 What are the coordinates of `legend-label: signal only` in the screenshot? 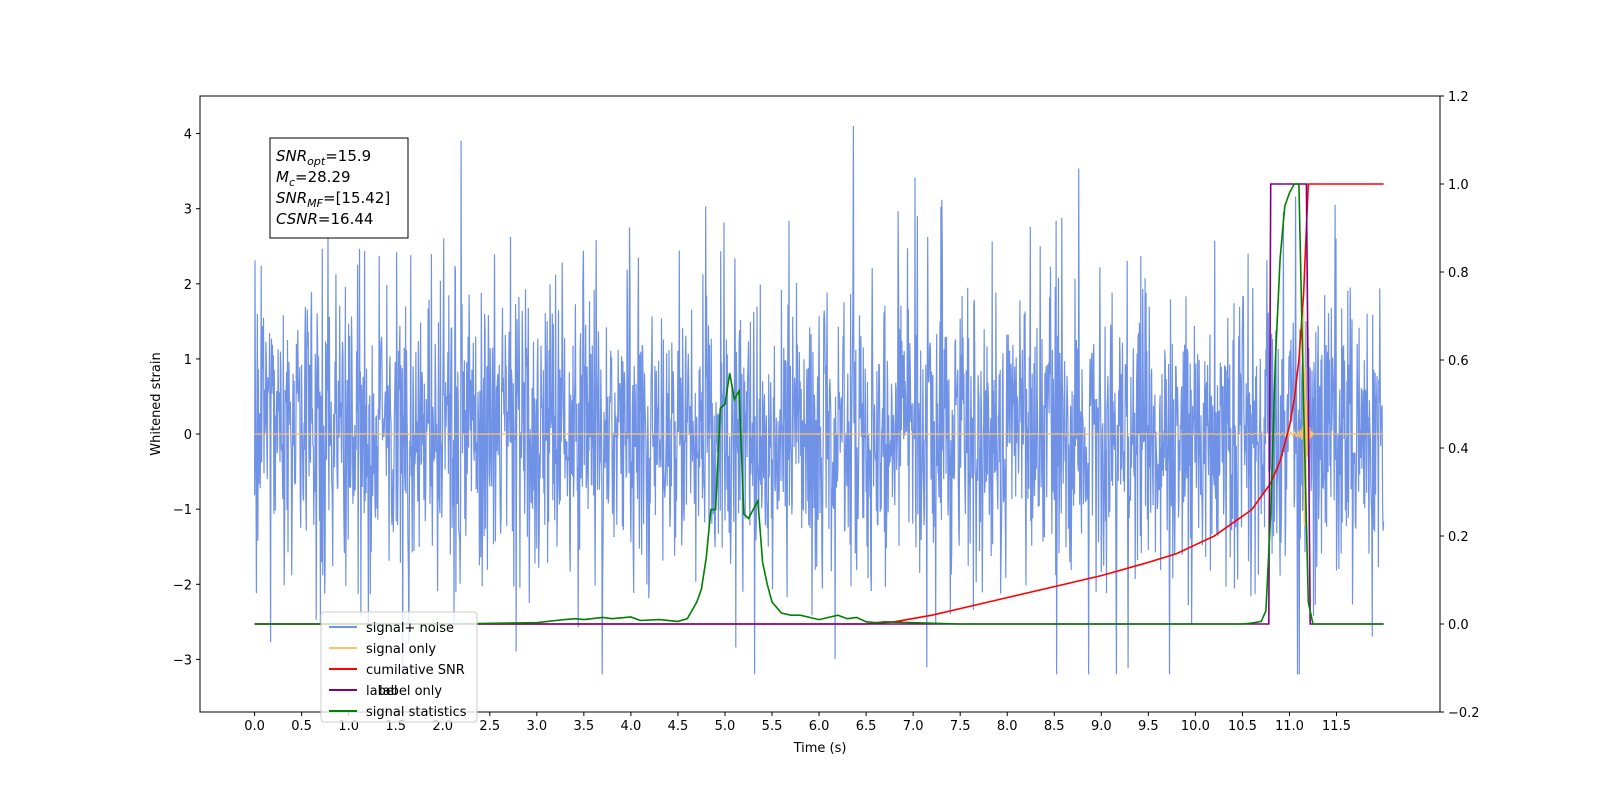 It's located at (401, 649).